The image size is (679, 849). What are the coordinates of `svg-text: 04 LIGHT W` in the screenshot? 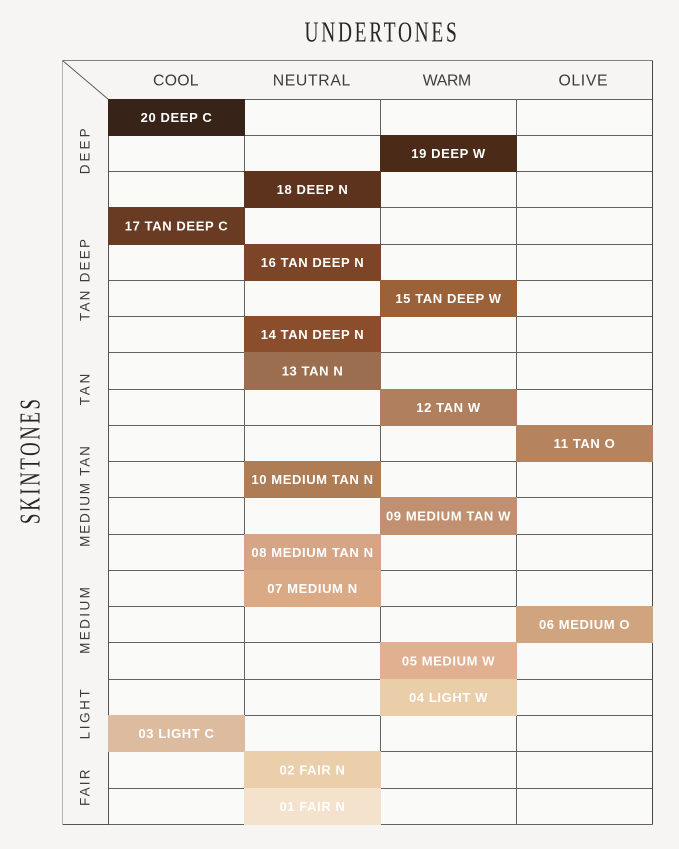 It's located at (448, 697).